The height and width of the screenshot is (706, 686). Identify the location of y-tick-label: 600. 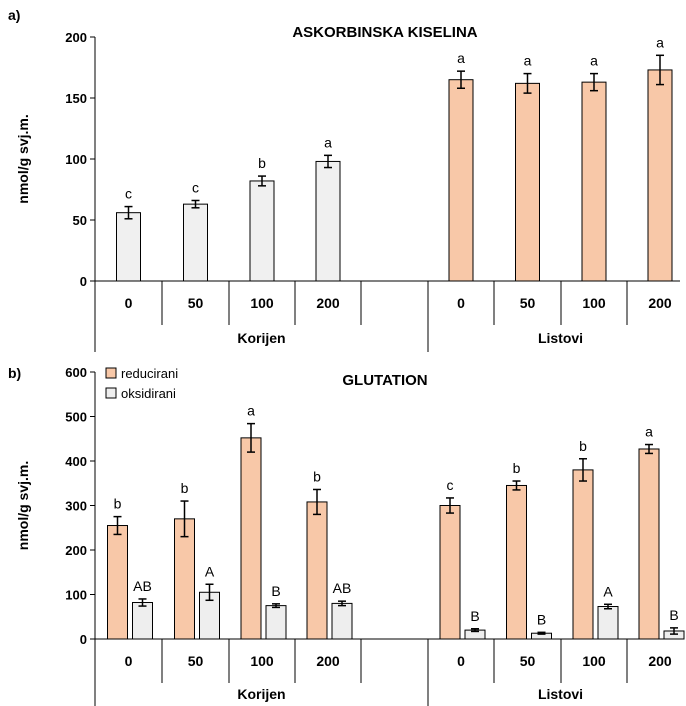
(76, 372).